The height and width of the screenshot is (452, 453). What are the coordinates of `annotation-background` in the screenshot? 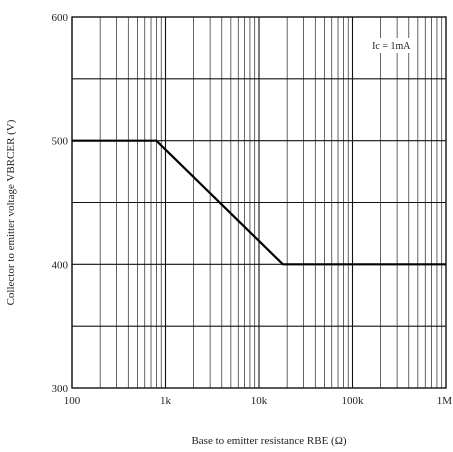 It's located at (391, 45).